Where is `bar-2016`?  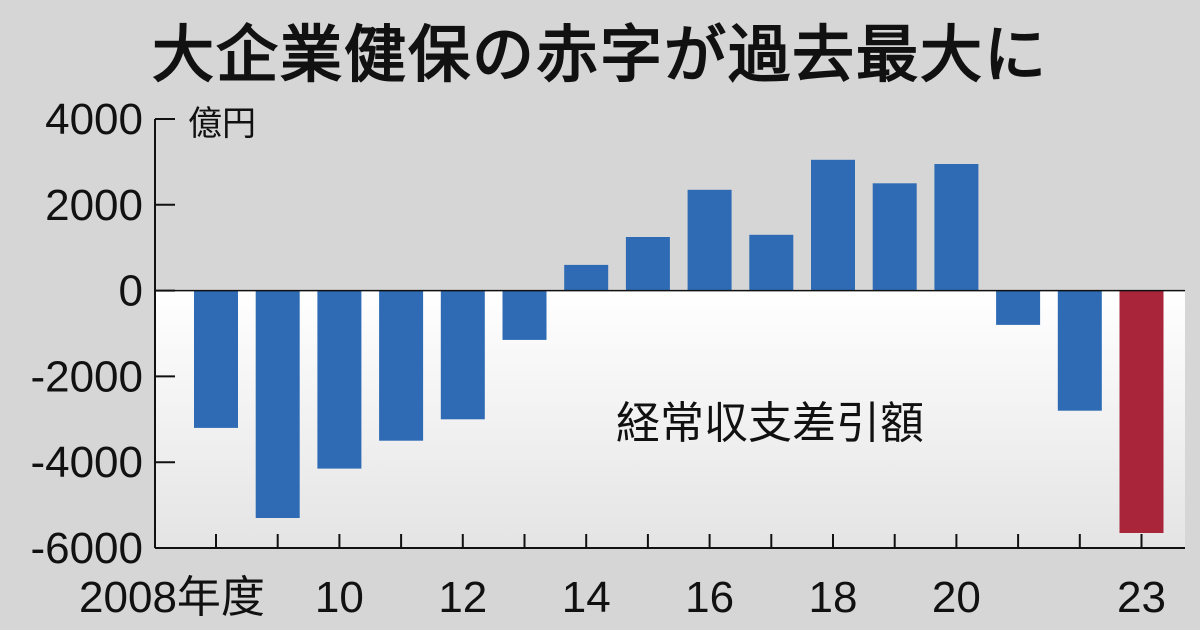
bar-2016 is located at coordinates (709, 240).